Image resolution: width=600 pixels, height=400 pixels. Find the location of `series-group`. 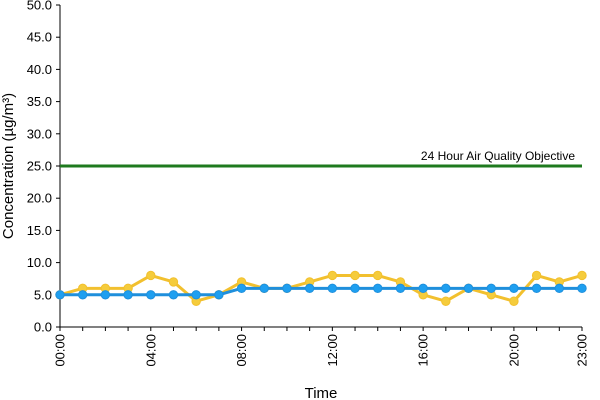

series-group is located at coordinates (321, 288).